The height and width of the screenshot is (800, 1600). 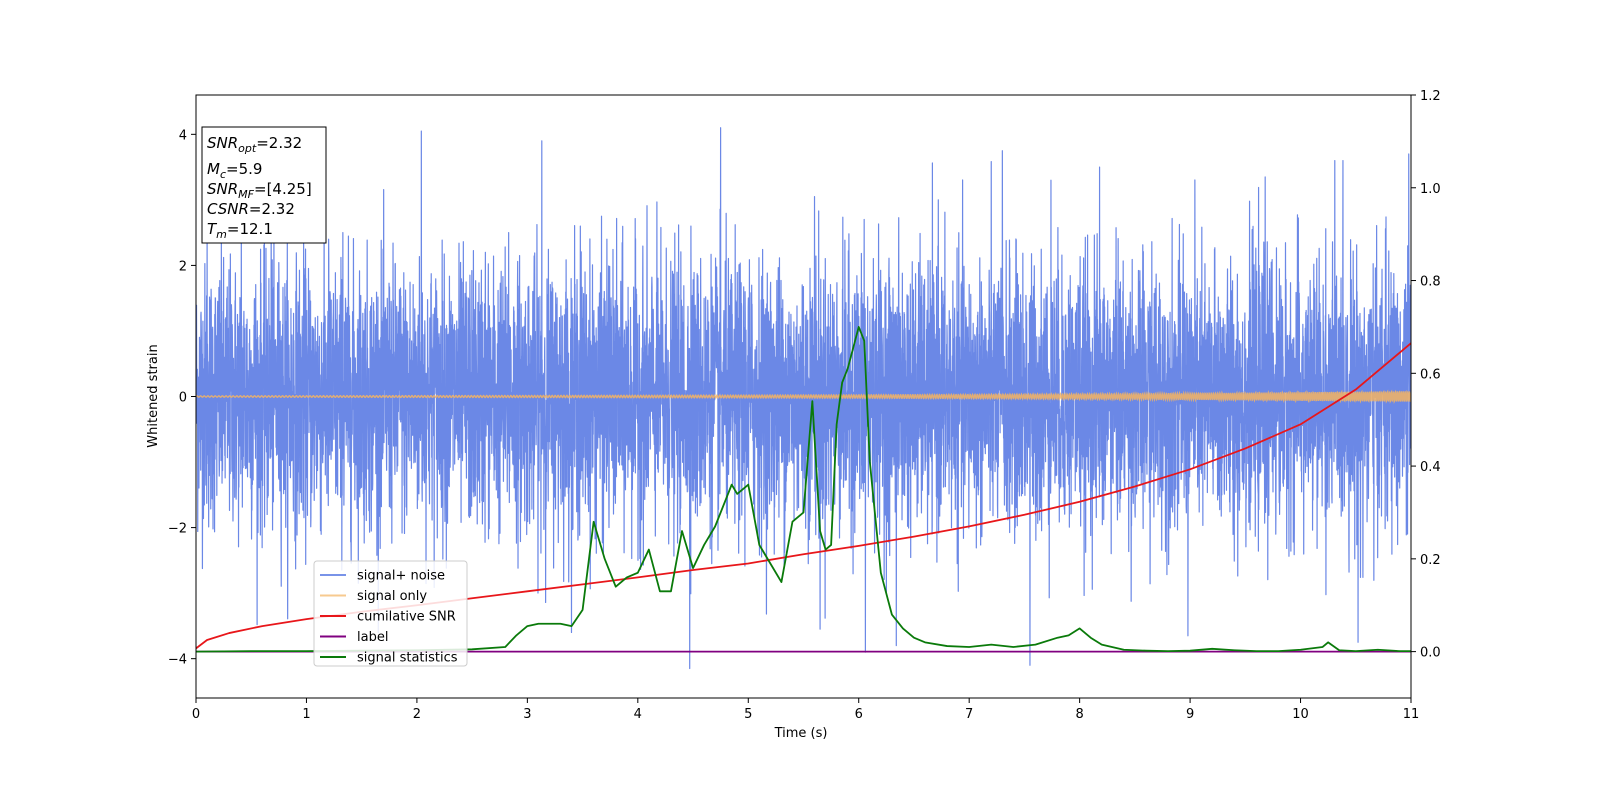 I want to click on legend-item: signal only, so click(x=373, y=596).